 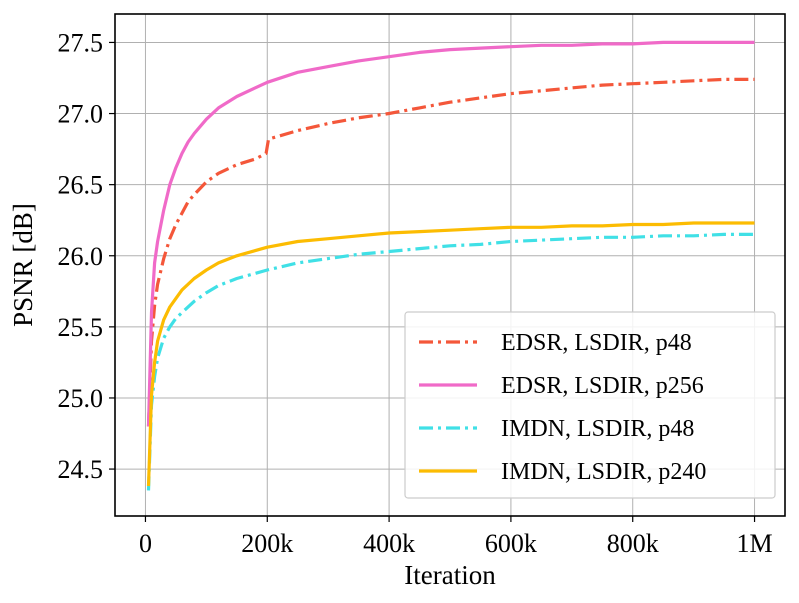 I want to click on y-tick-label: 26.0, so click(x=81, y=256).